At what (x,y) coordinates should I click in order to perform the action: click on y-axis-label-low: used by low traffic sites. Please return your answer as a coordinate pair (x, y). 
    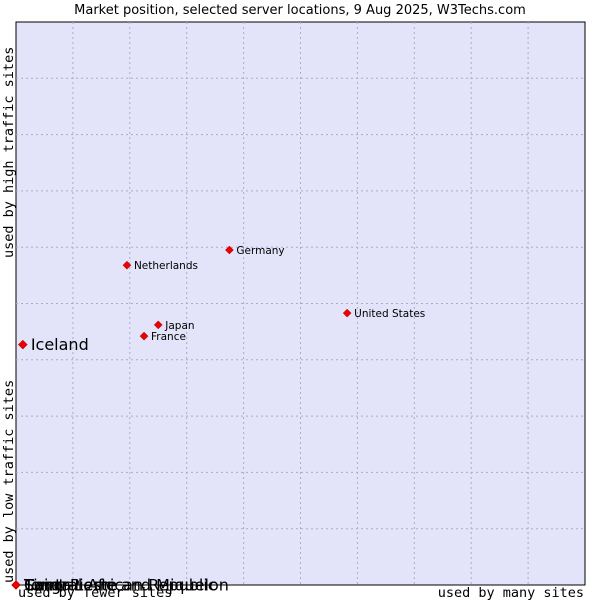
    Looking at the image, I should click on (9, 481).